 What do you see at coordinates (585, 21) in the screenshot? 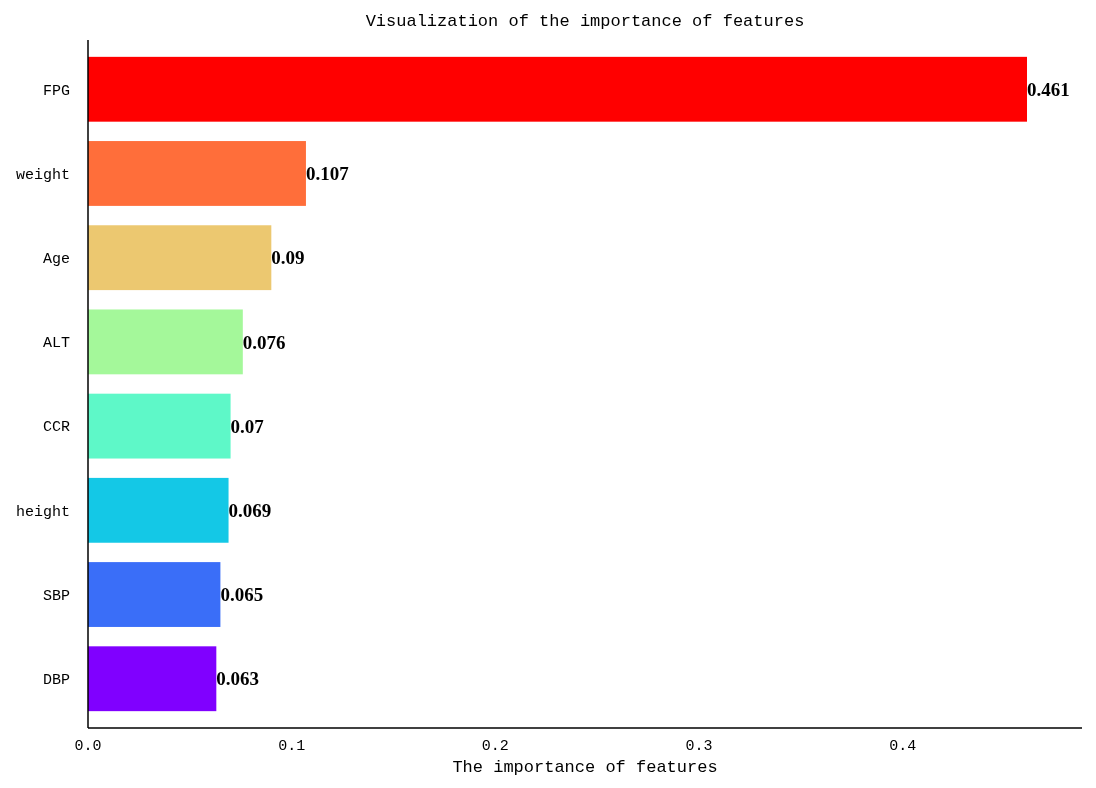
I see `chart-title: Visualization of the importance of features` at bounding box center [585, 21].